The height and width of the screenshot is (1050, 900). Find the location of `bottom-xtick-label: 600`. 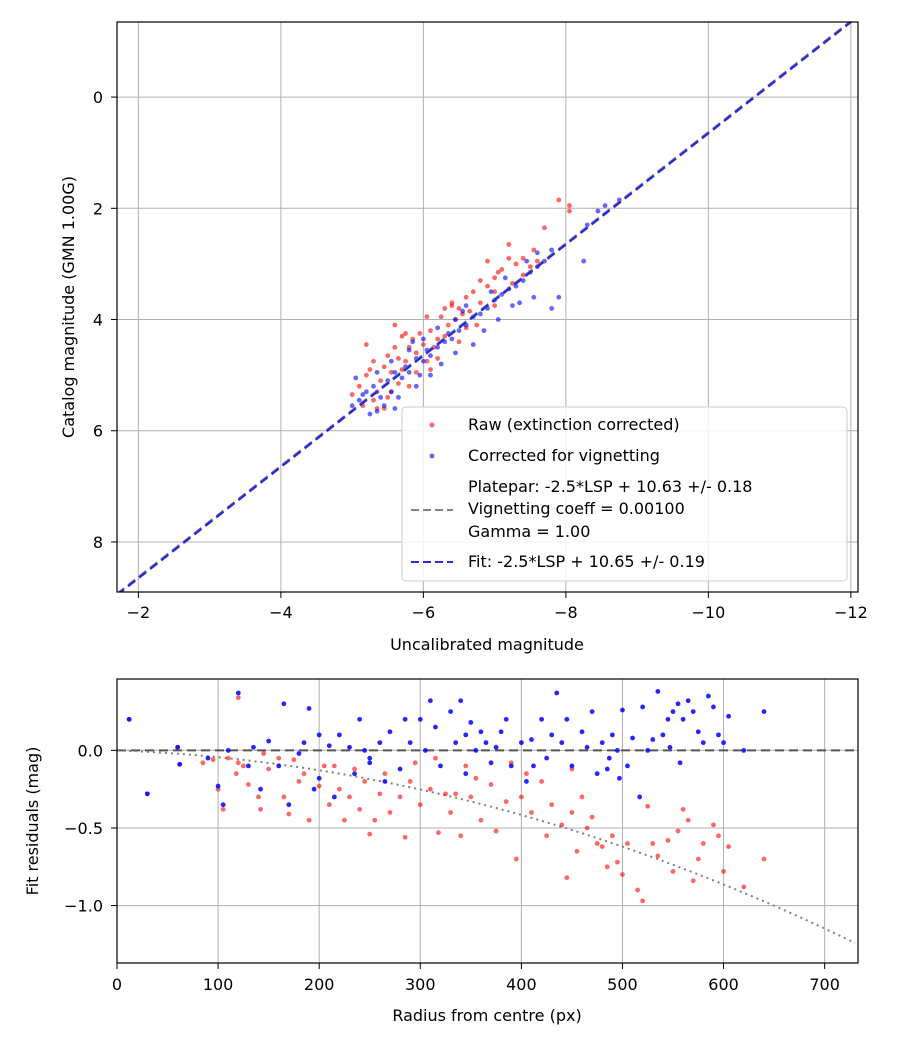

bottom-xtick-label: 600 is located at coordinates (723, 984).